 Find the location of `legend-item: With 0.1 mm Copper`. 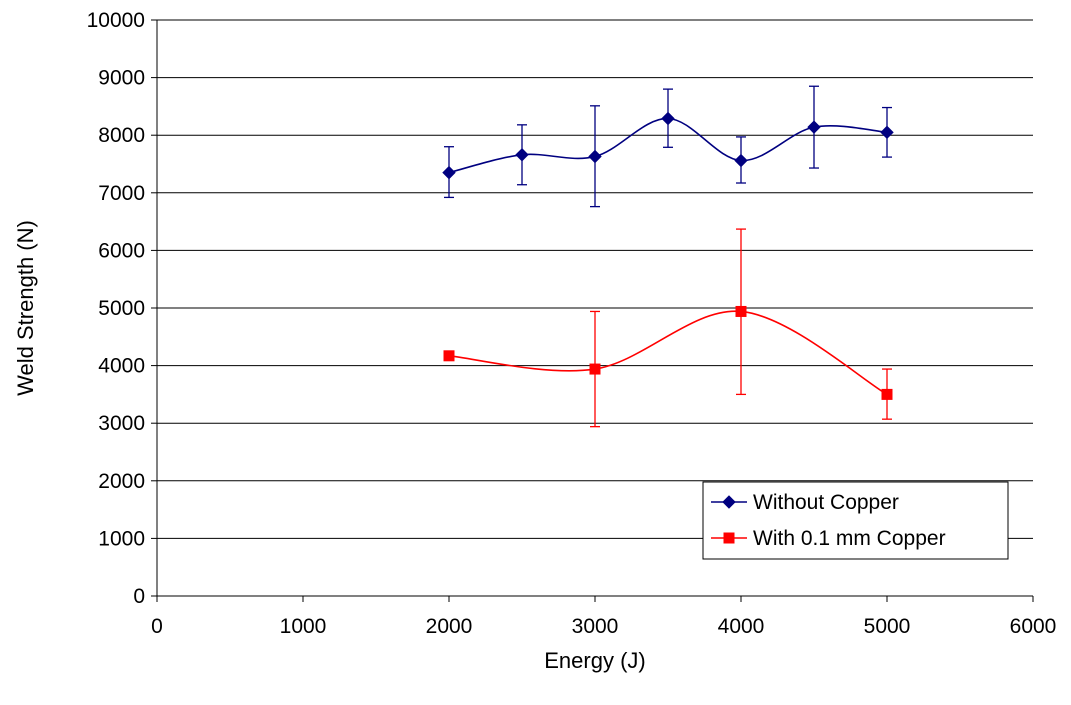

legend-item: With 0.1 mm Copper is located at coordinates (828, 538).